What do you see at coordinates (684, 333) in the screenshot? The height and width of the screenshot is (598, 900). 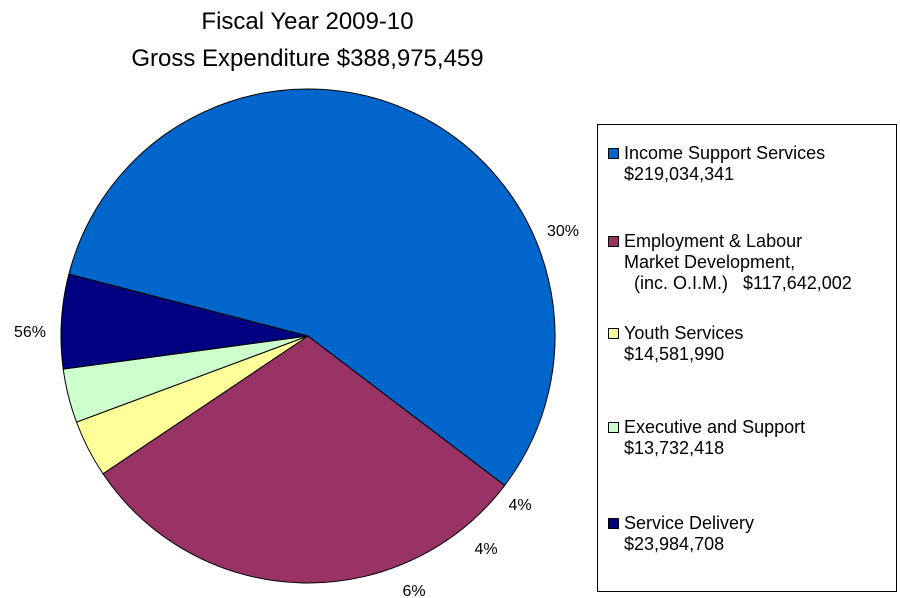 I see `legend-label: Youth Services` at bounding box center [684, 333].